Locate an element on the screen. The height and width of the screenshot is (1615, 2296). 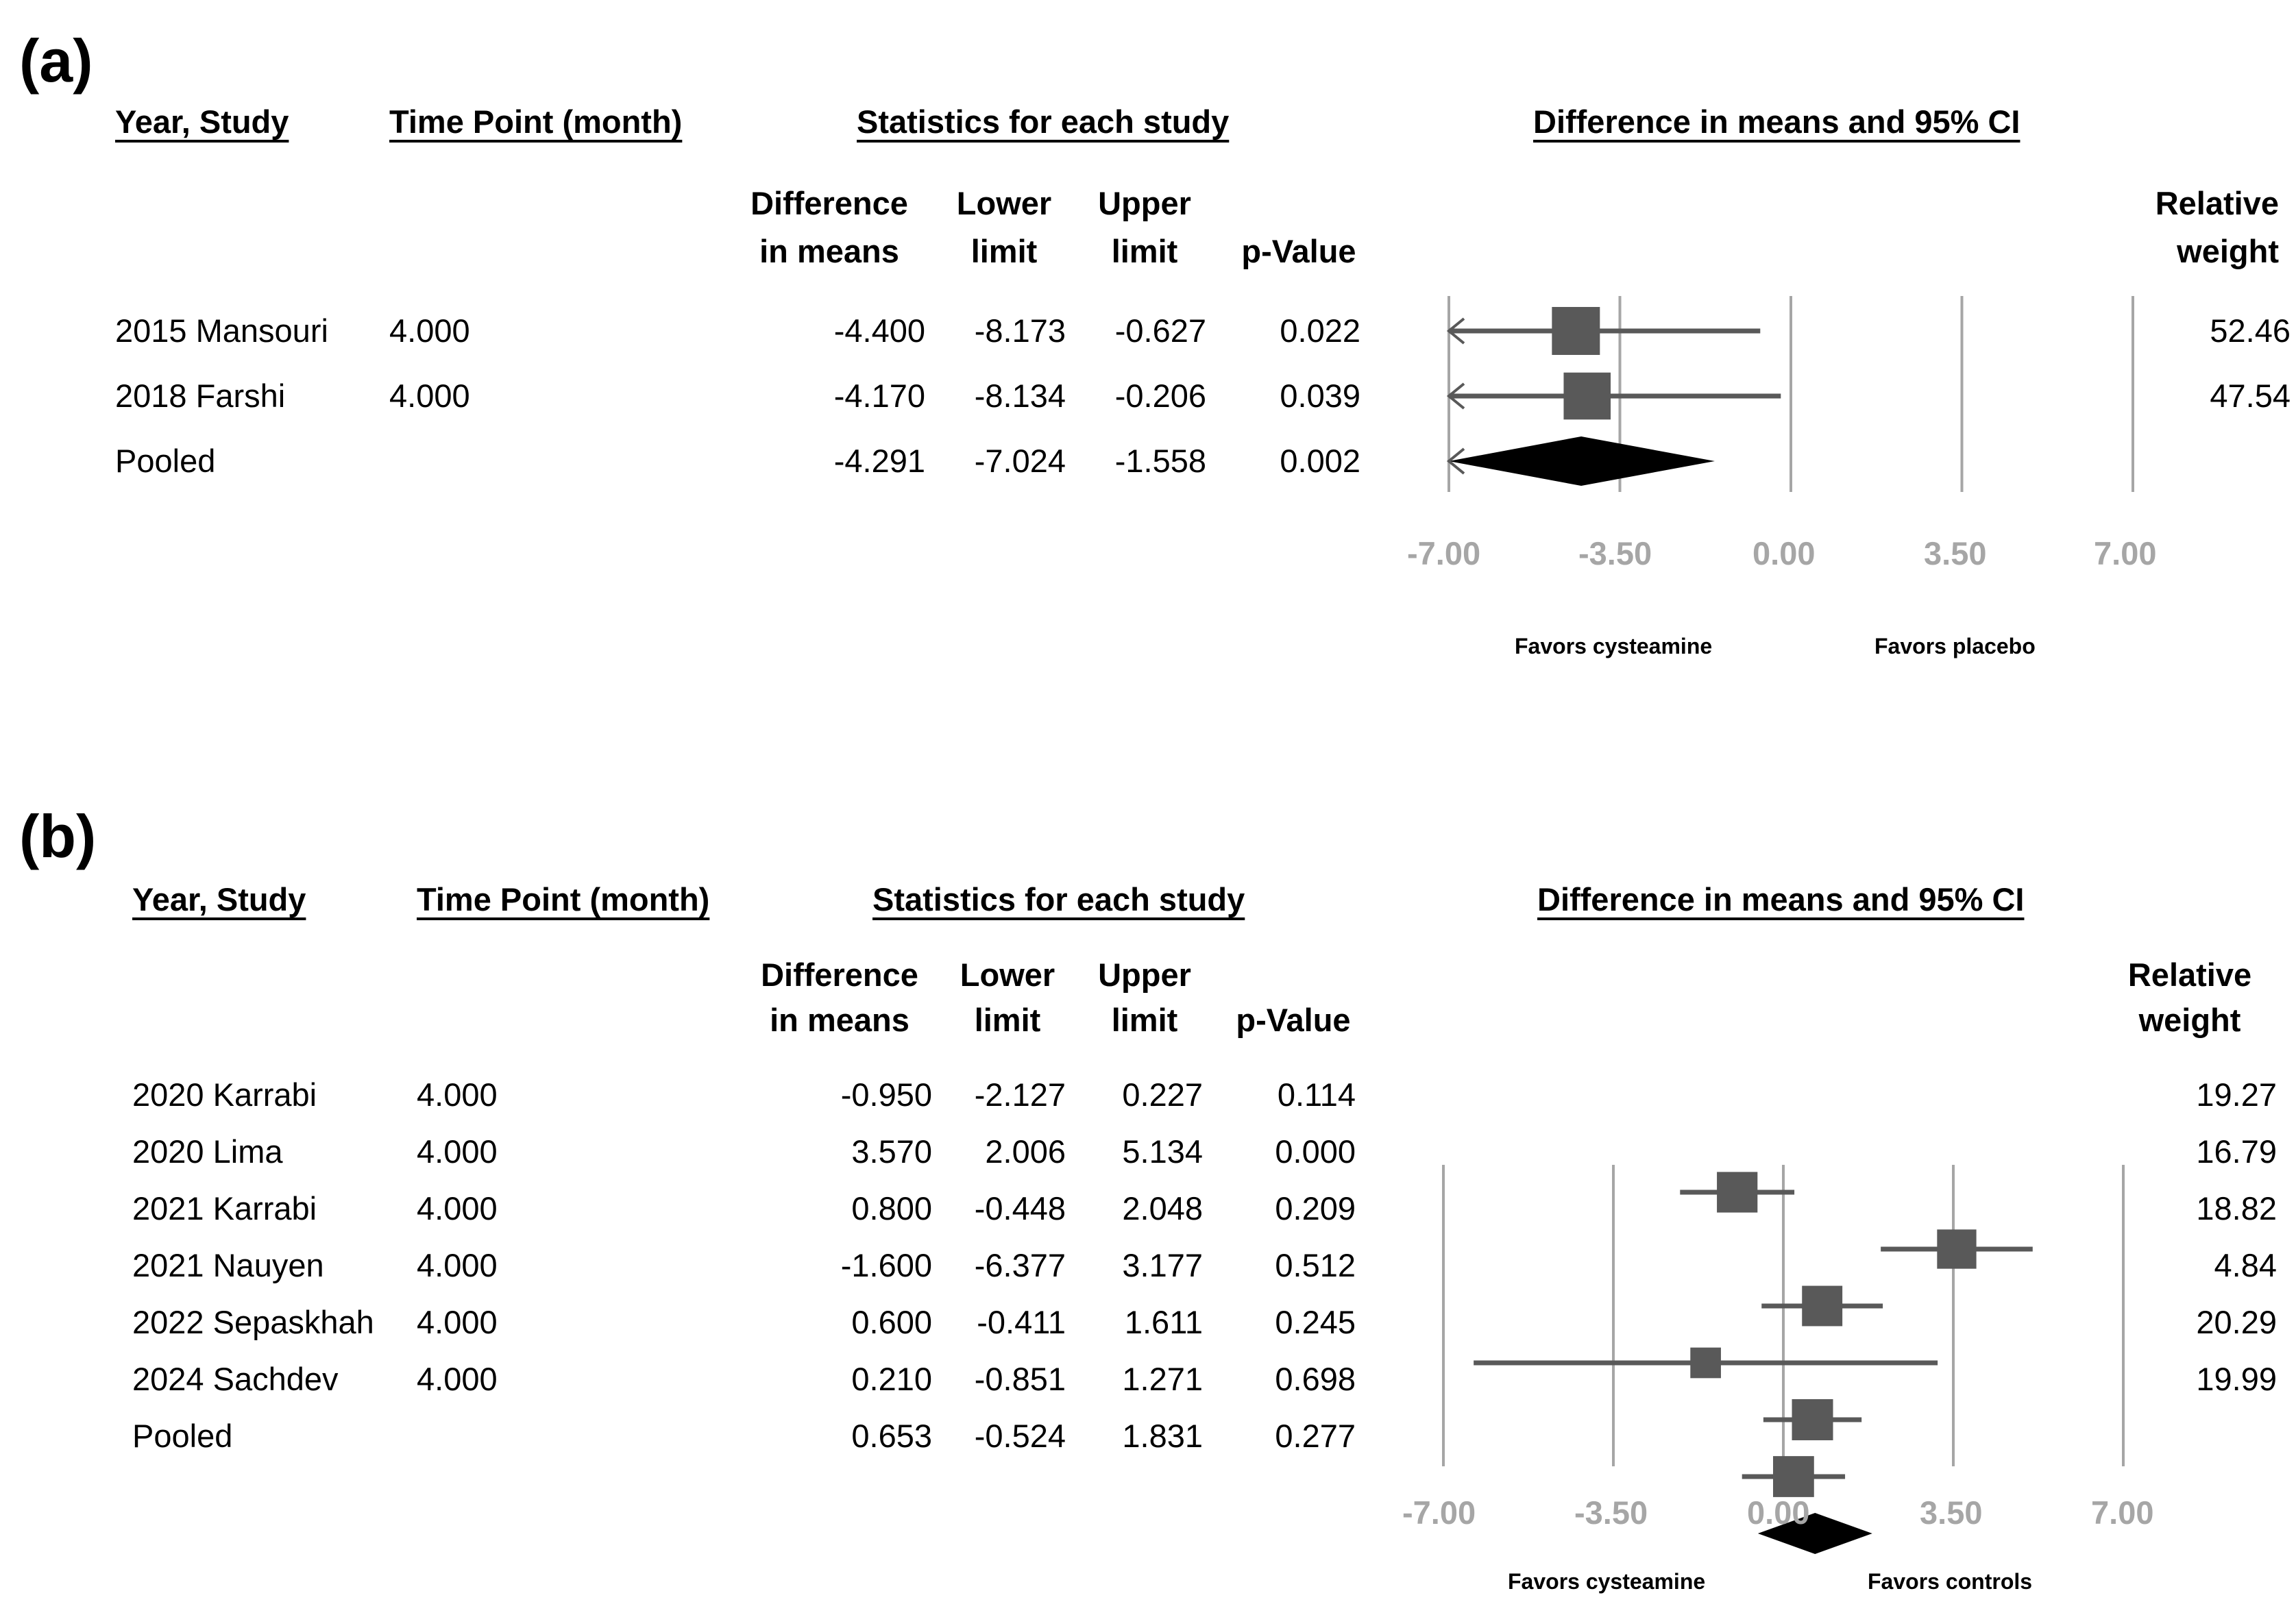
header-time-point: Time Point (month) is located at coordinates (536, 122).